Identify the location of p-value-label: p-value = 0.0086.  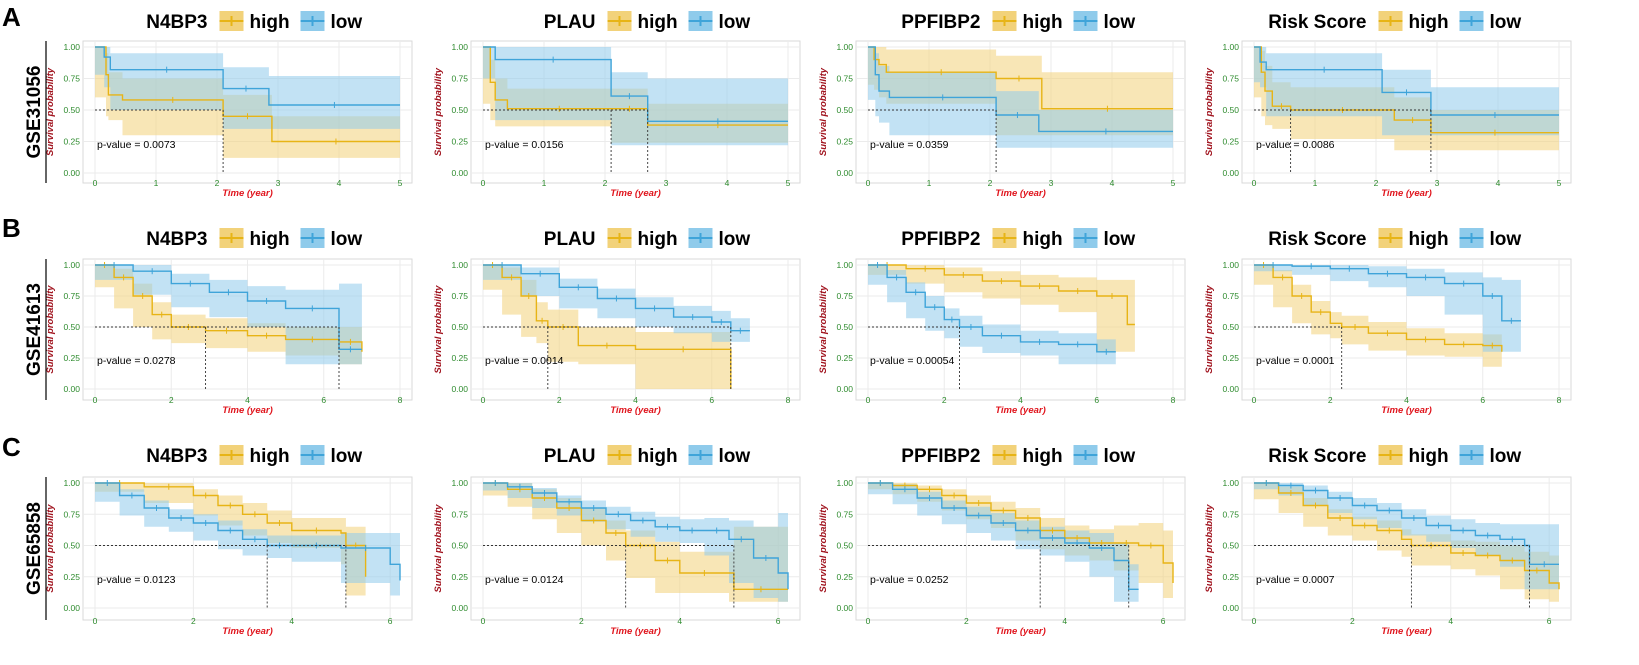
(1295, 145).